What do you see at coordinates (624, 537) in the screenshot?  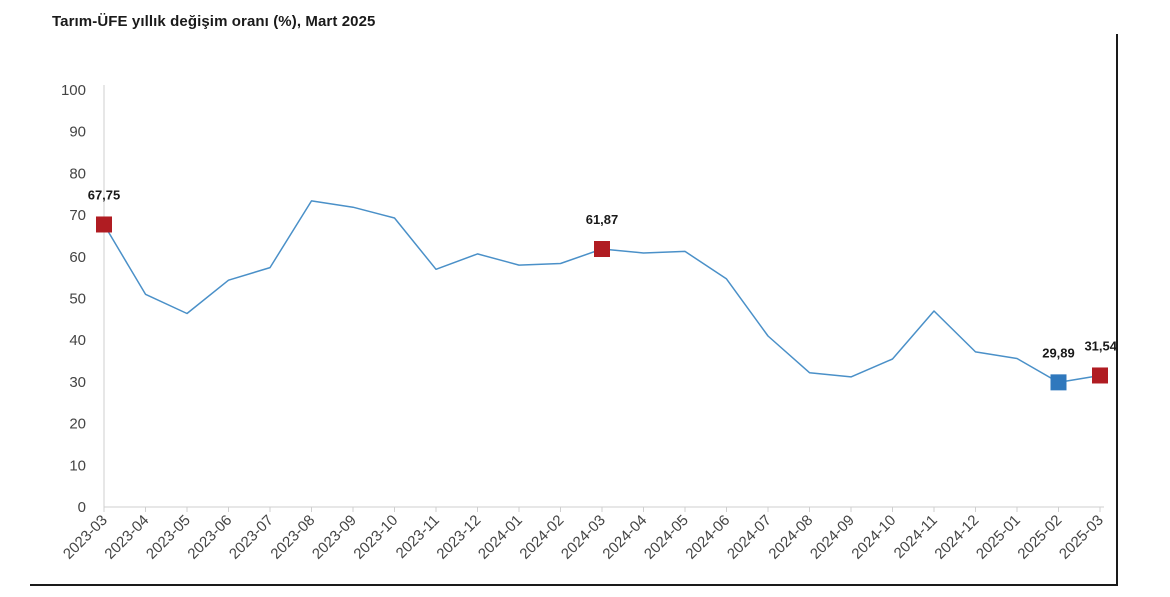 I see `x-tick-label: 2024-04` at bounding box center [624, 537].